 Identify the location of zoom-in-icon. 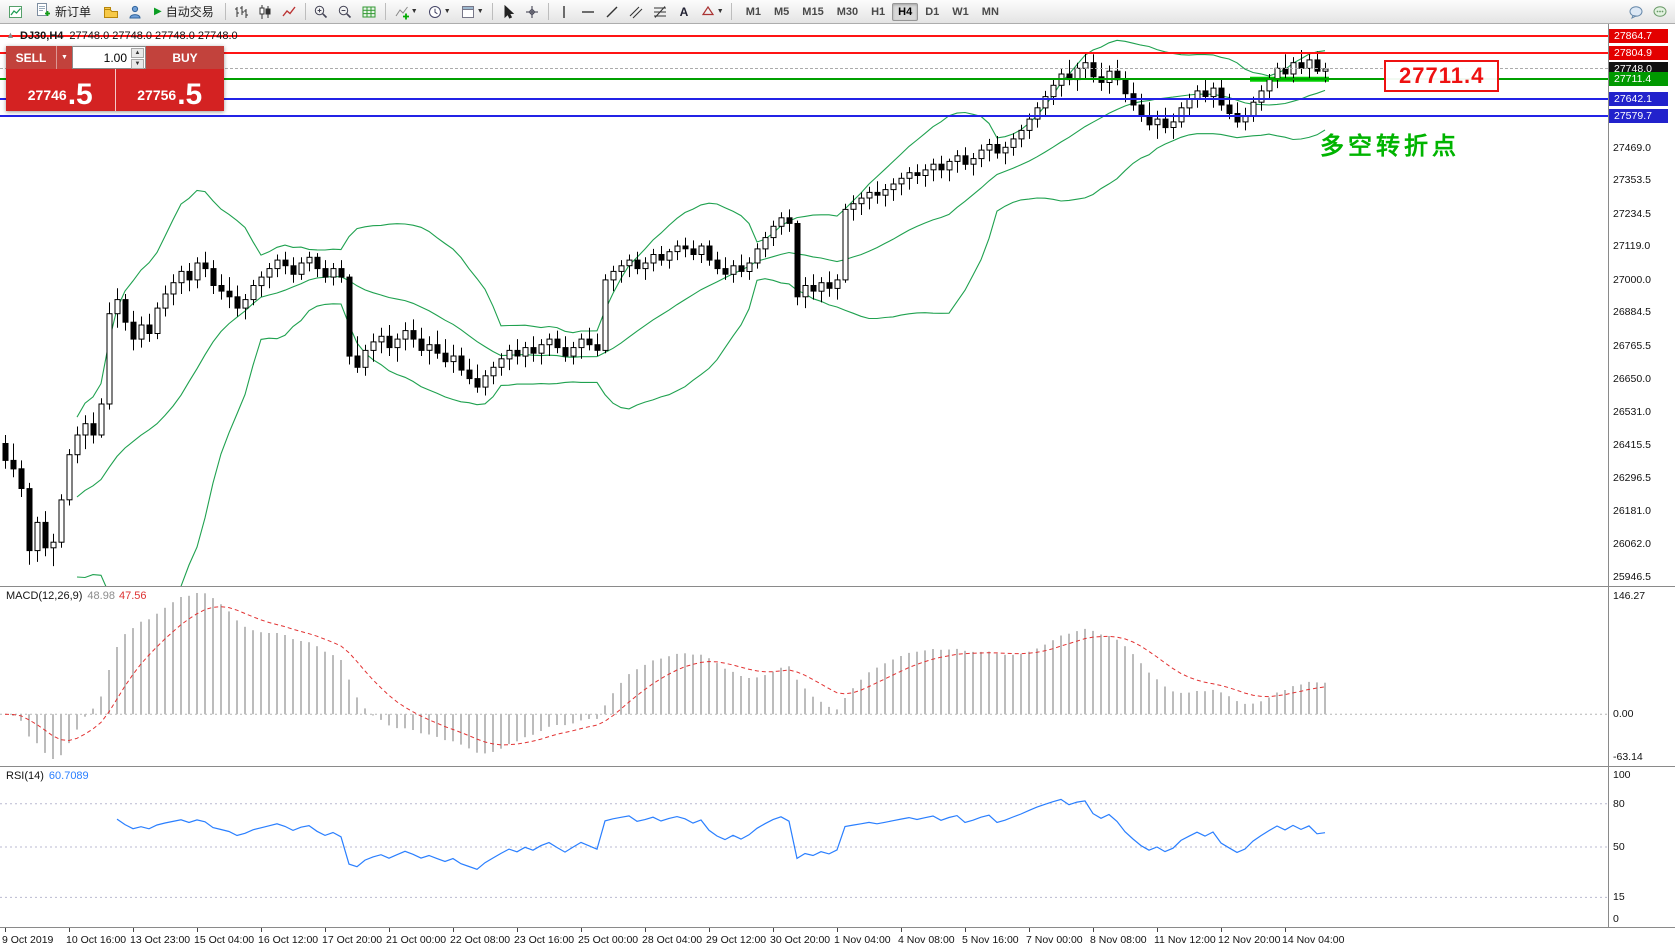
(321, 12).